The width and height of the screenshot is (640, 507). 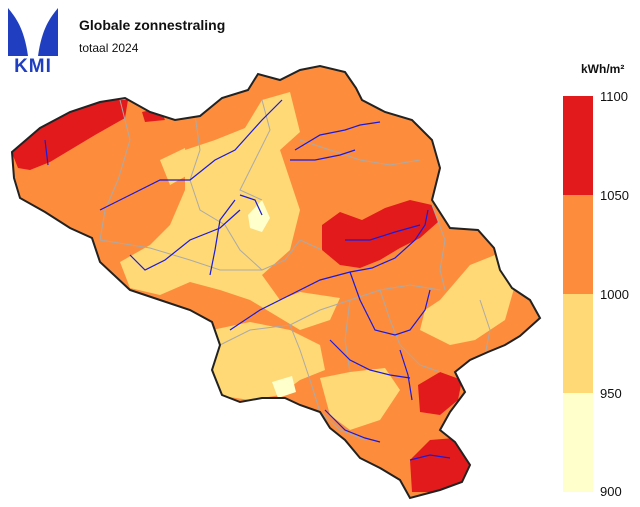 What do you see at coordinates (152, 25) in the screenshot?
I see `map-title: Globale zonnestraling` at bounding box center [152, 25].